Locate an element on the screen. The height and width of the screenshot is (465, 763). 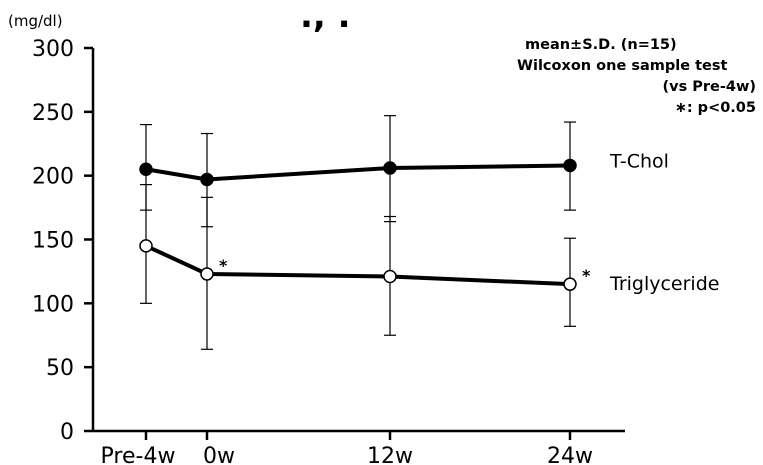
y-tick-label: 100 is located at coordinates (53, 304).